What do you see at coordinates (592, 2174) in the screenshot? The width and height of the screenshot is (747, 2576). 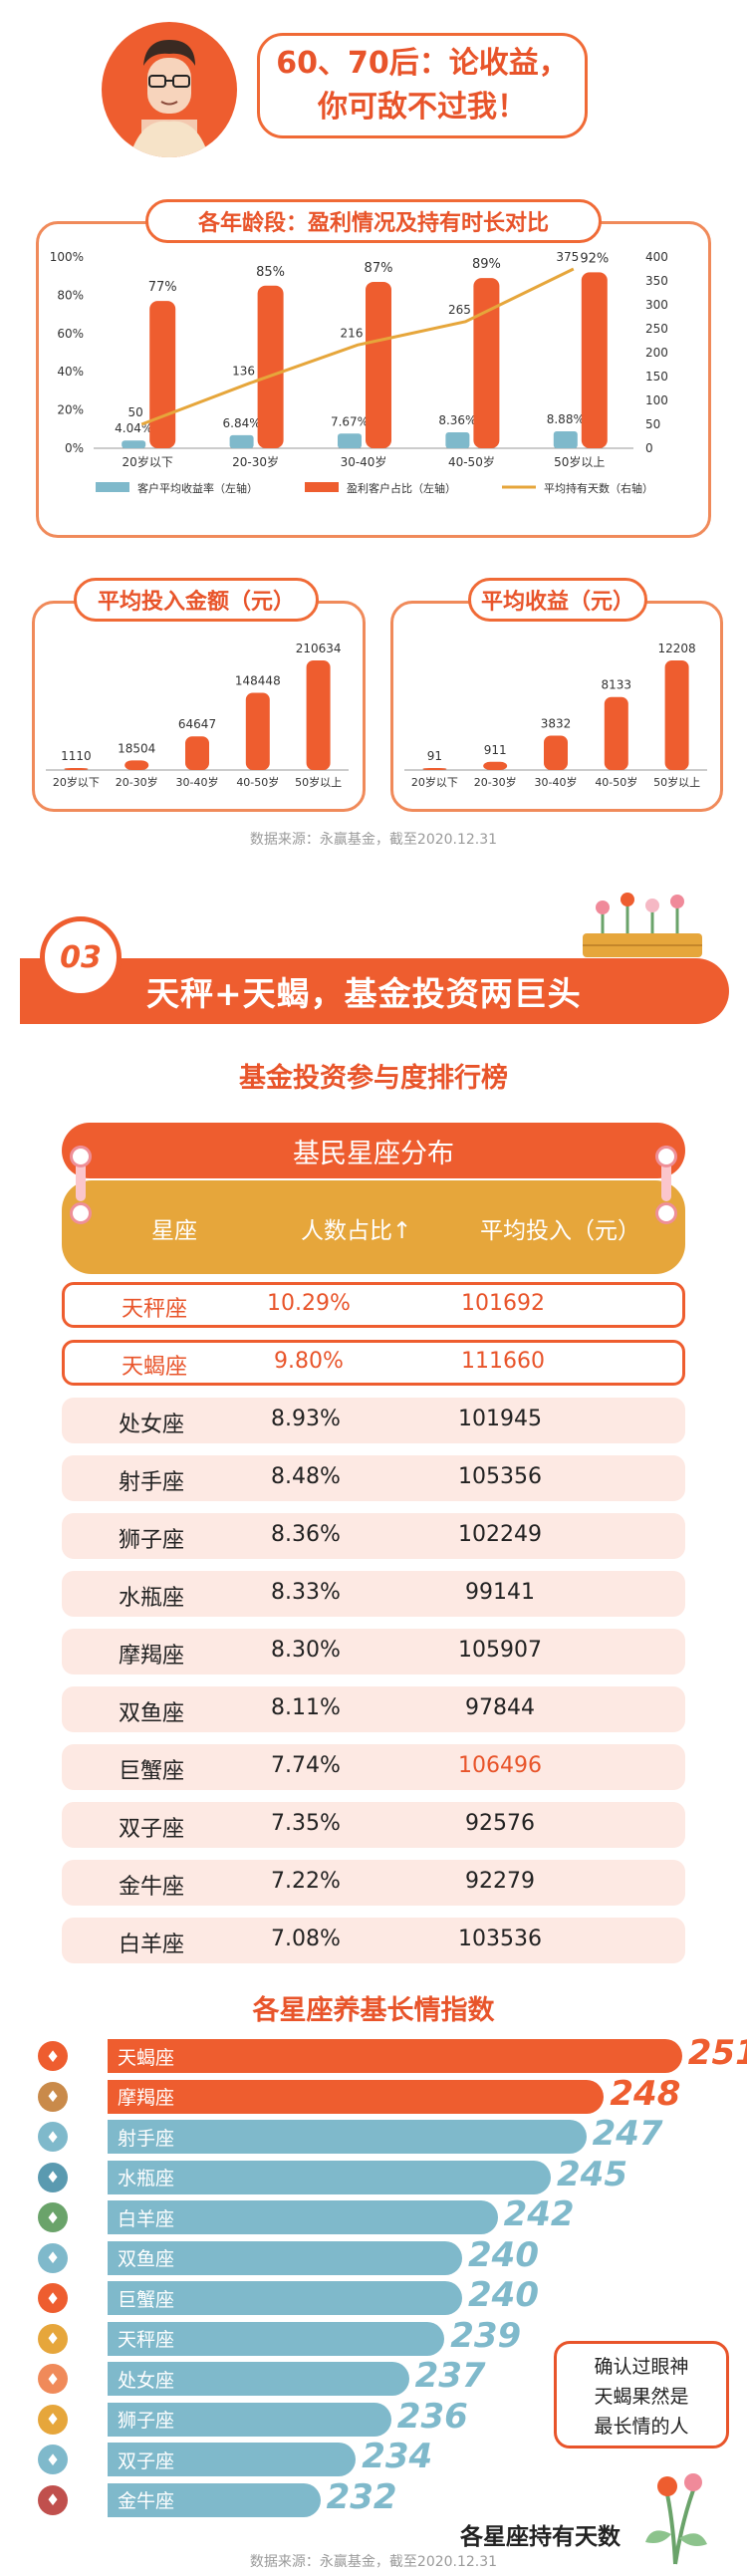 I see `index-value: 245` at bounding box center [592, 2174].